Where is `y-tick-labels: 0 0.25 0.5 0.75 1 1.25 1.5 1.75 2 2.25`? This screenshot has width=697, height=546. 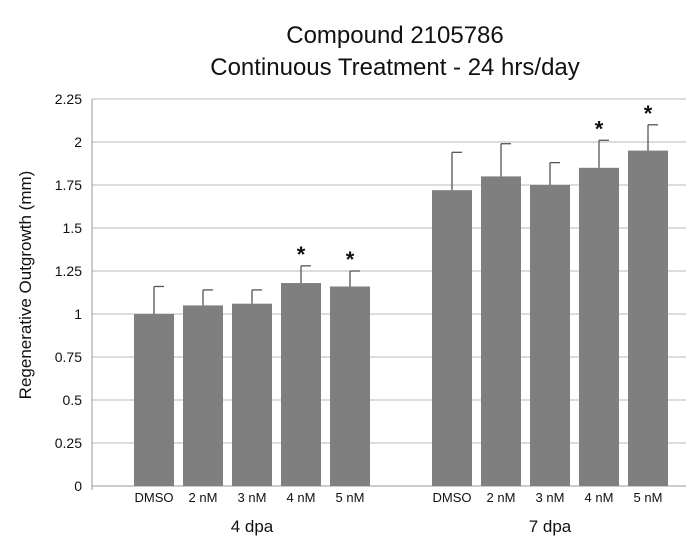
y-tick-labels: 0 0.25 0.5 0.75 1 1.25 1.5 1.75 2 2.25 is located at coordinates (68, 292).